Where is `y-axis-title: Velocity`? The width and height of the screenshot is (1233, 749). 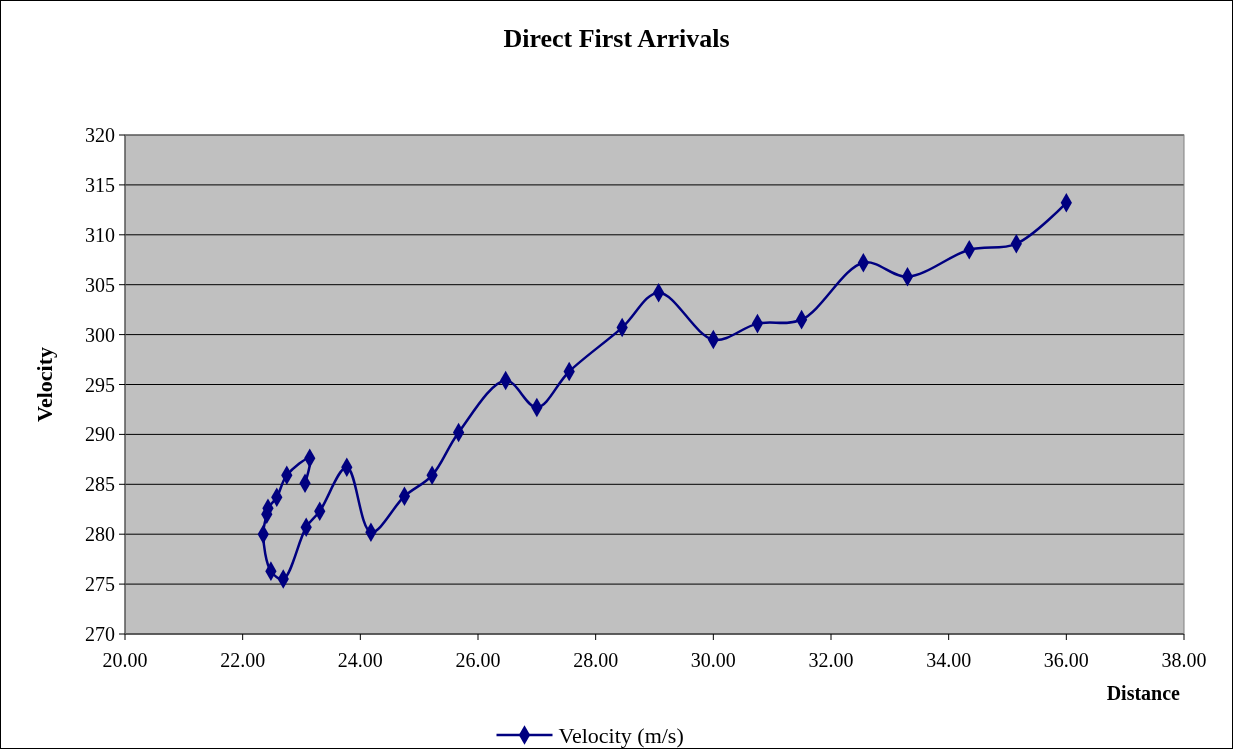 y-axis-title: Velocity is located at coordinates (44, 384).